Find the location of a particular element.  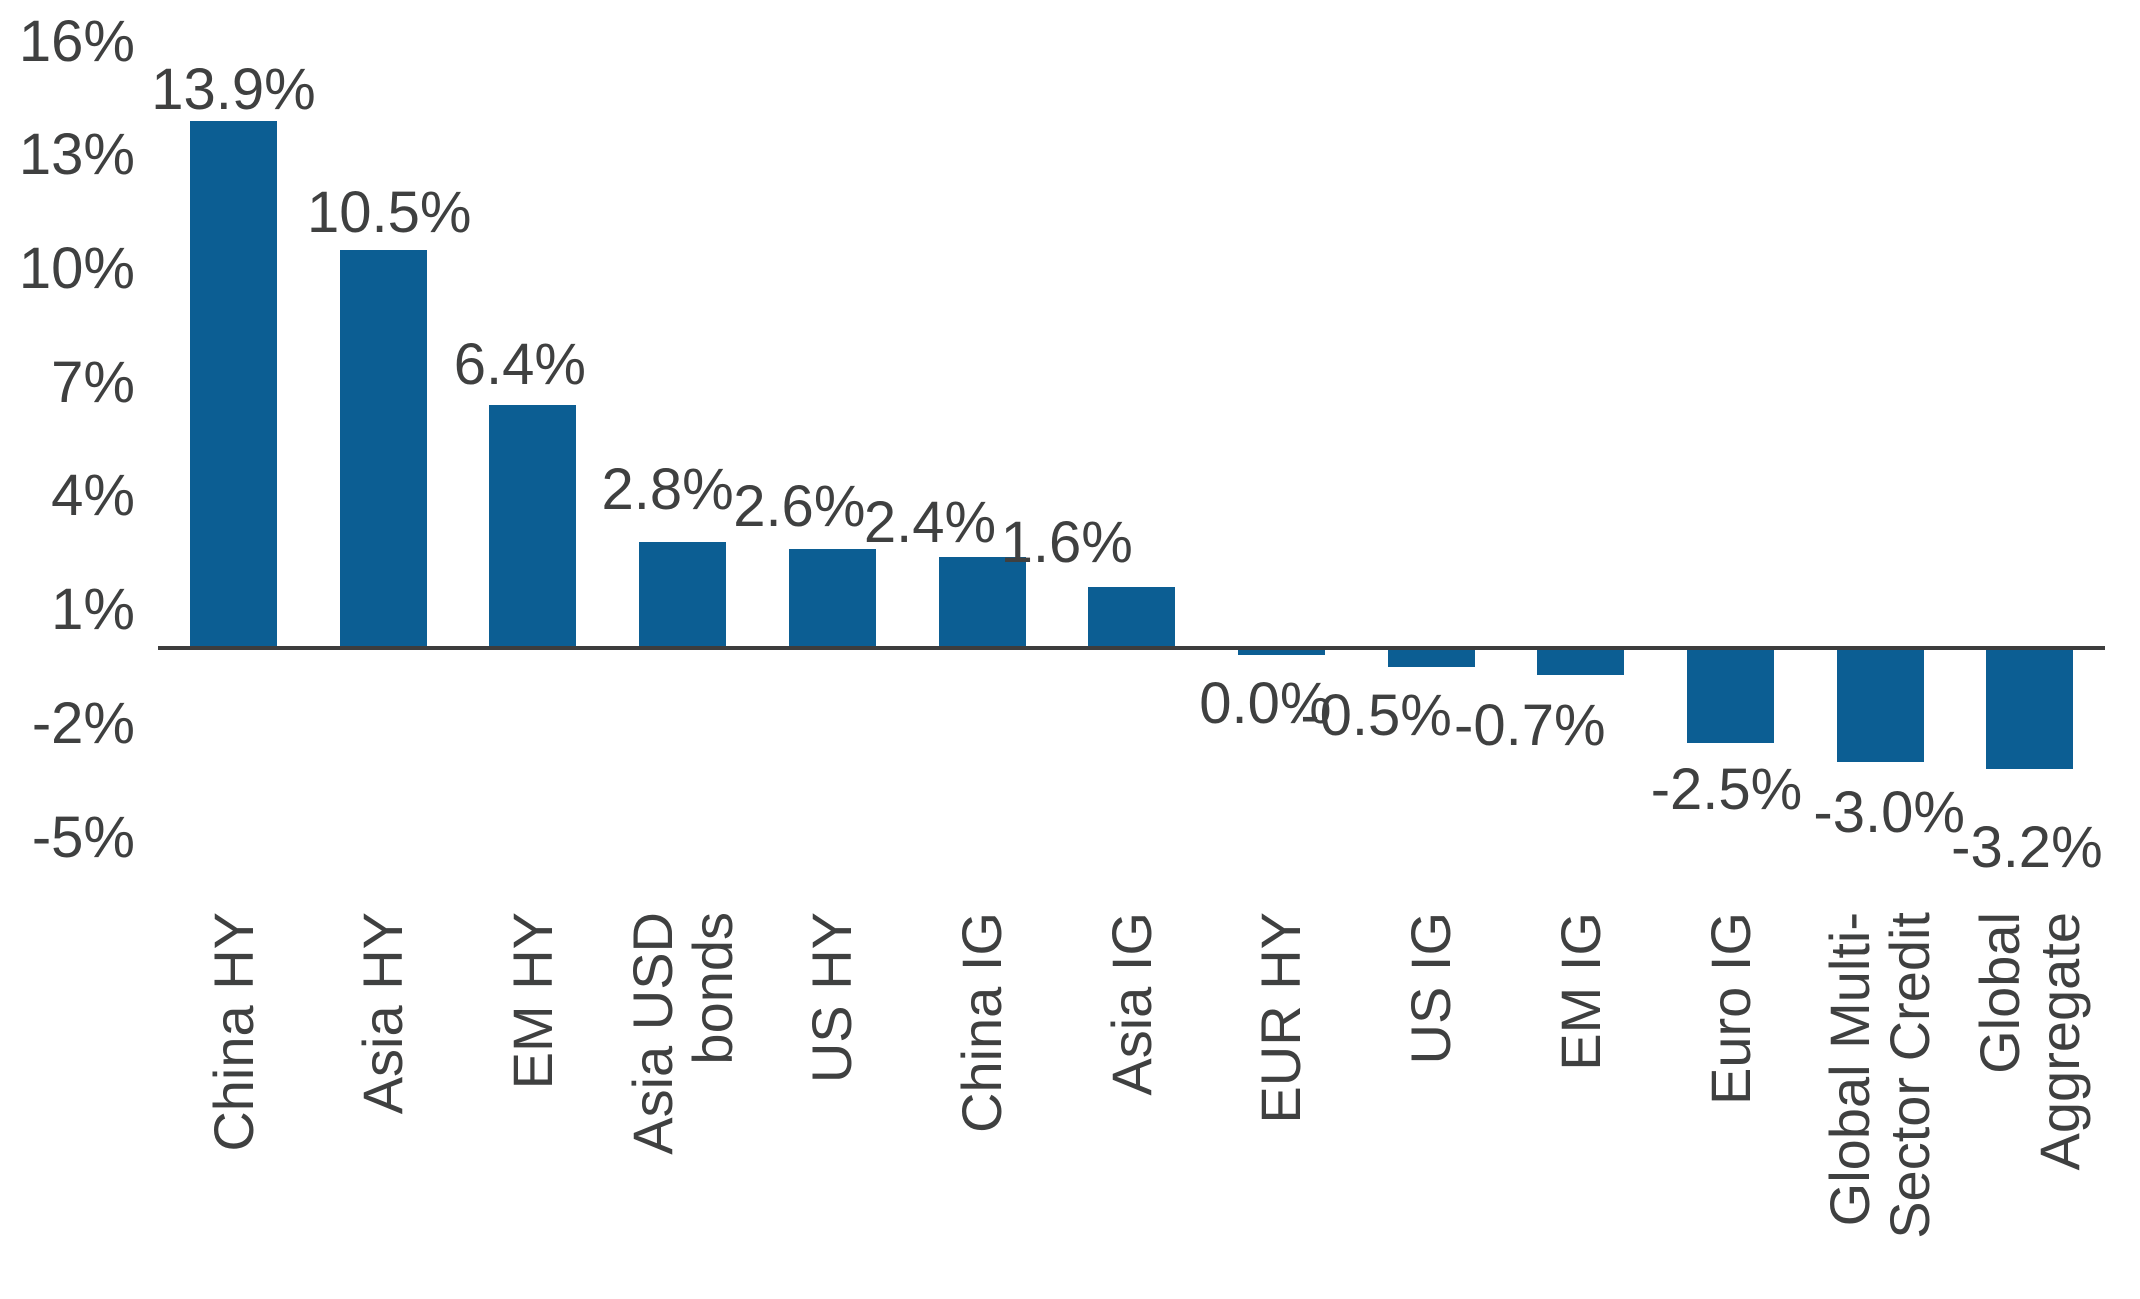

value-label-eur-hy: 0.0% is located at coordinates (1265, 703).